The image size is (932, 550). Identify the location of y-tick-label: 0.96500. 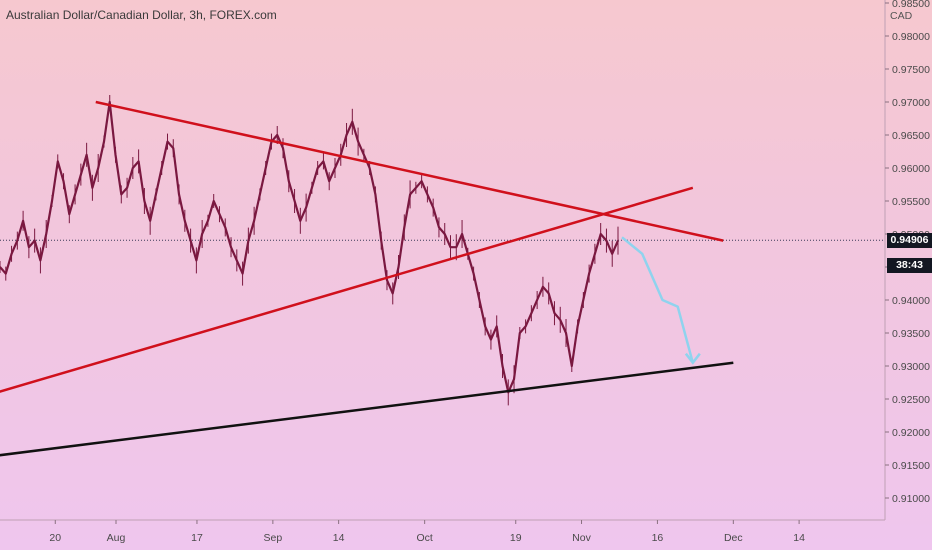
(911, 136).